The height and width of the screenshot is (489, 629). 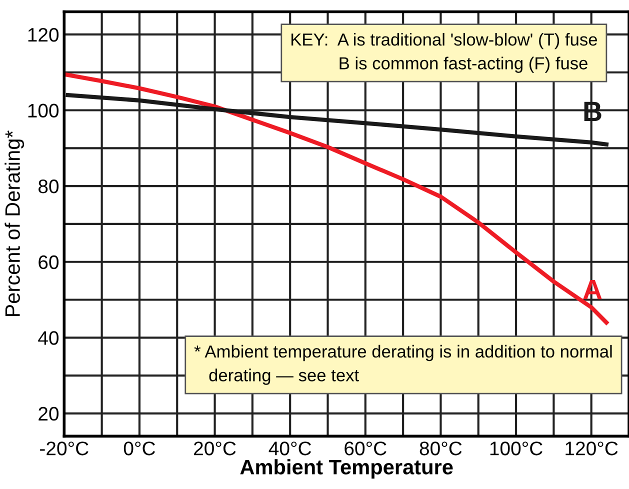 What do you see at coordinates (441, 449) in the screenshot?
I see `x-tick-label: 80°C` at bounding box center [441, 449].